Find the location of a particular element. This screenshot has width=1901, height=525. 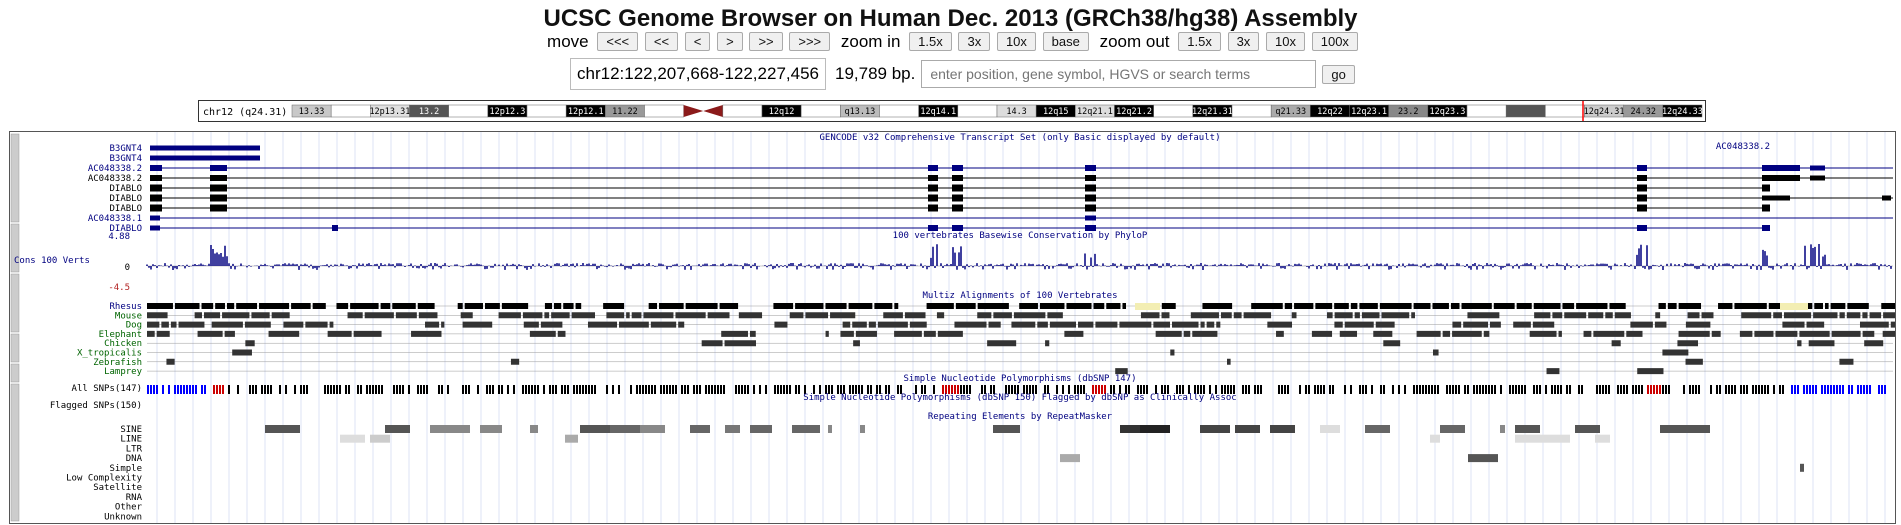

move-left-button: << is located at coordinates (661, 41).